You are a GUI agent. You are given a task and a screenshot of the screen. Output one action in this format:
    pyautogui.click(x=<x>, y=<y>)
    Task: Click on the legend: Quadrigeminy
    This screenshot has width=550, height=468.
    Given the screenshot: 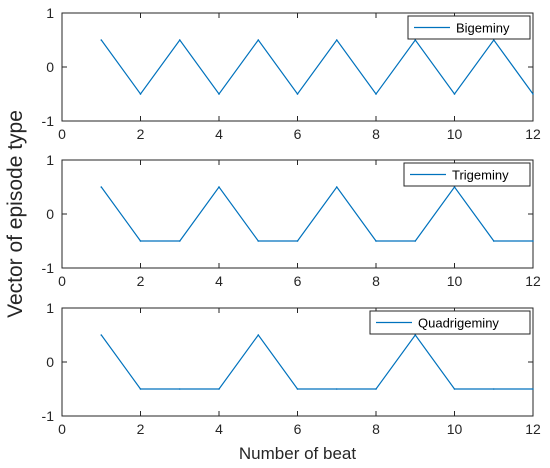 What is the action you would take?
    pyautogui.click(x=450, y=322)
    